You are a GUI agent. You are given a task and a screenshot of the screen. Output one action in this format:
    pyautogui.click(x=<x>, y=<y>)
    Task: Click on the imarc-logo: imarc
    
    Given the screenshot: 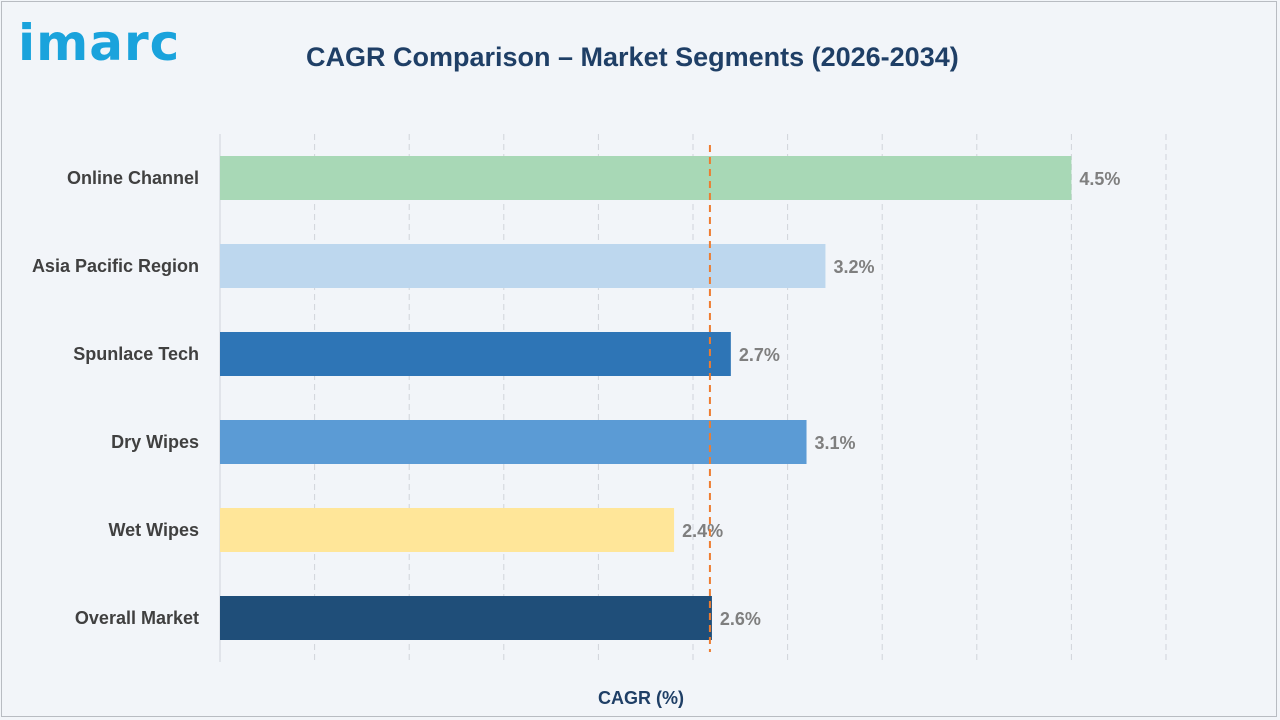 What is the action you would take?
    pyautogui.click(x=99, y=43)
    